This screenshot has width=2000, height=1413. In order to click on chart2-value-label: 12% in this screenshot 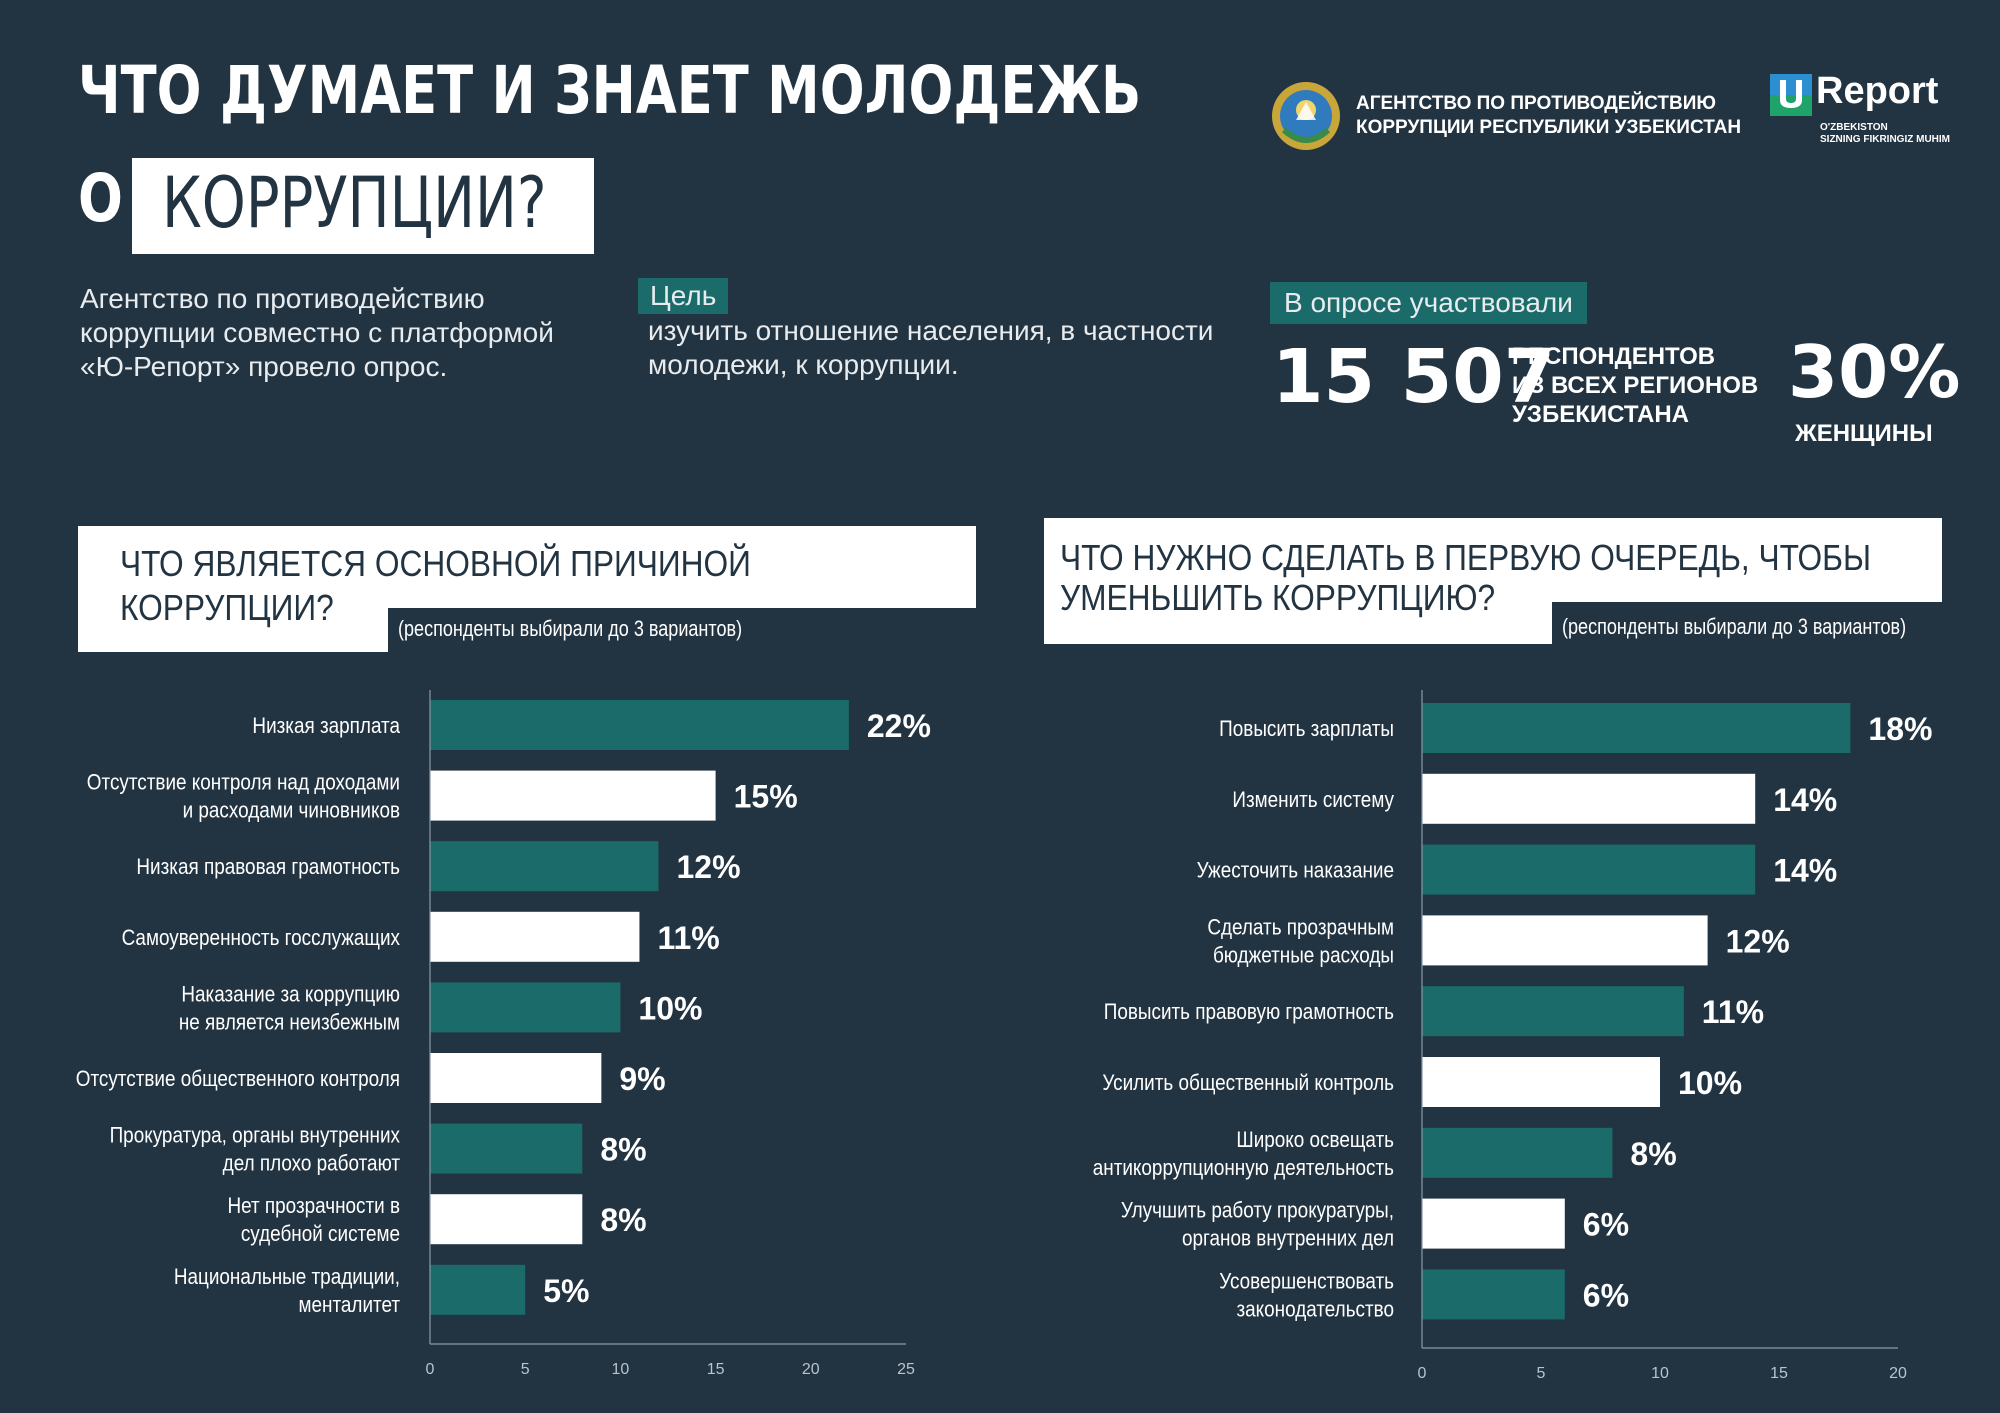, I will do `click(1758, 941)`.